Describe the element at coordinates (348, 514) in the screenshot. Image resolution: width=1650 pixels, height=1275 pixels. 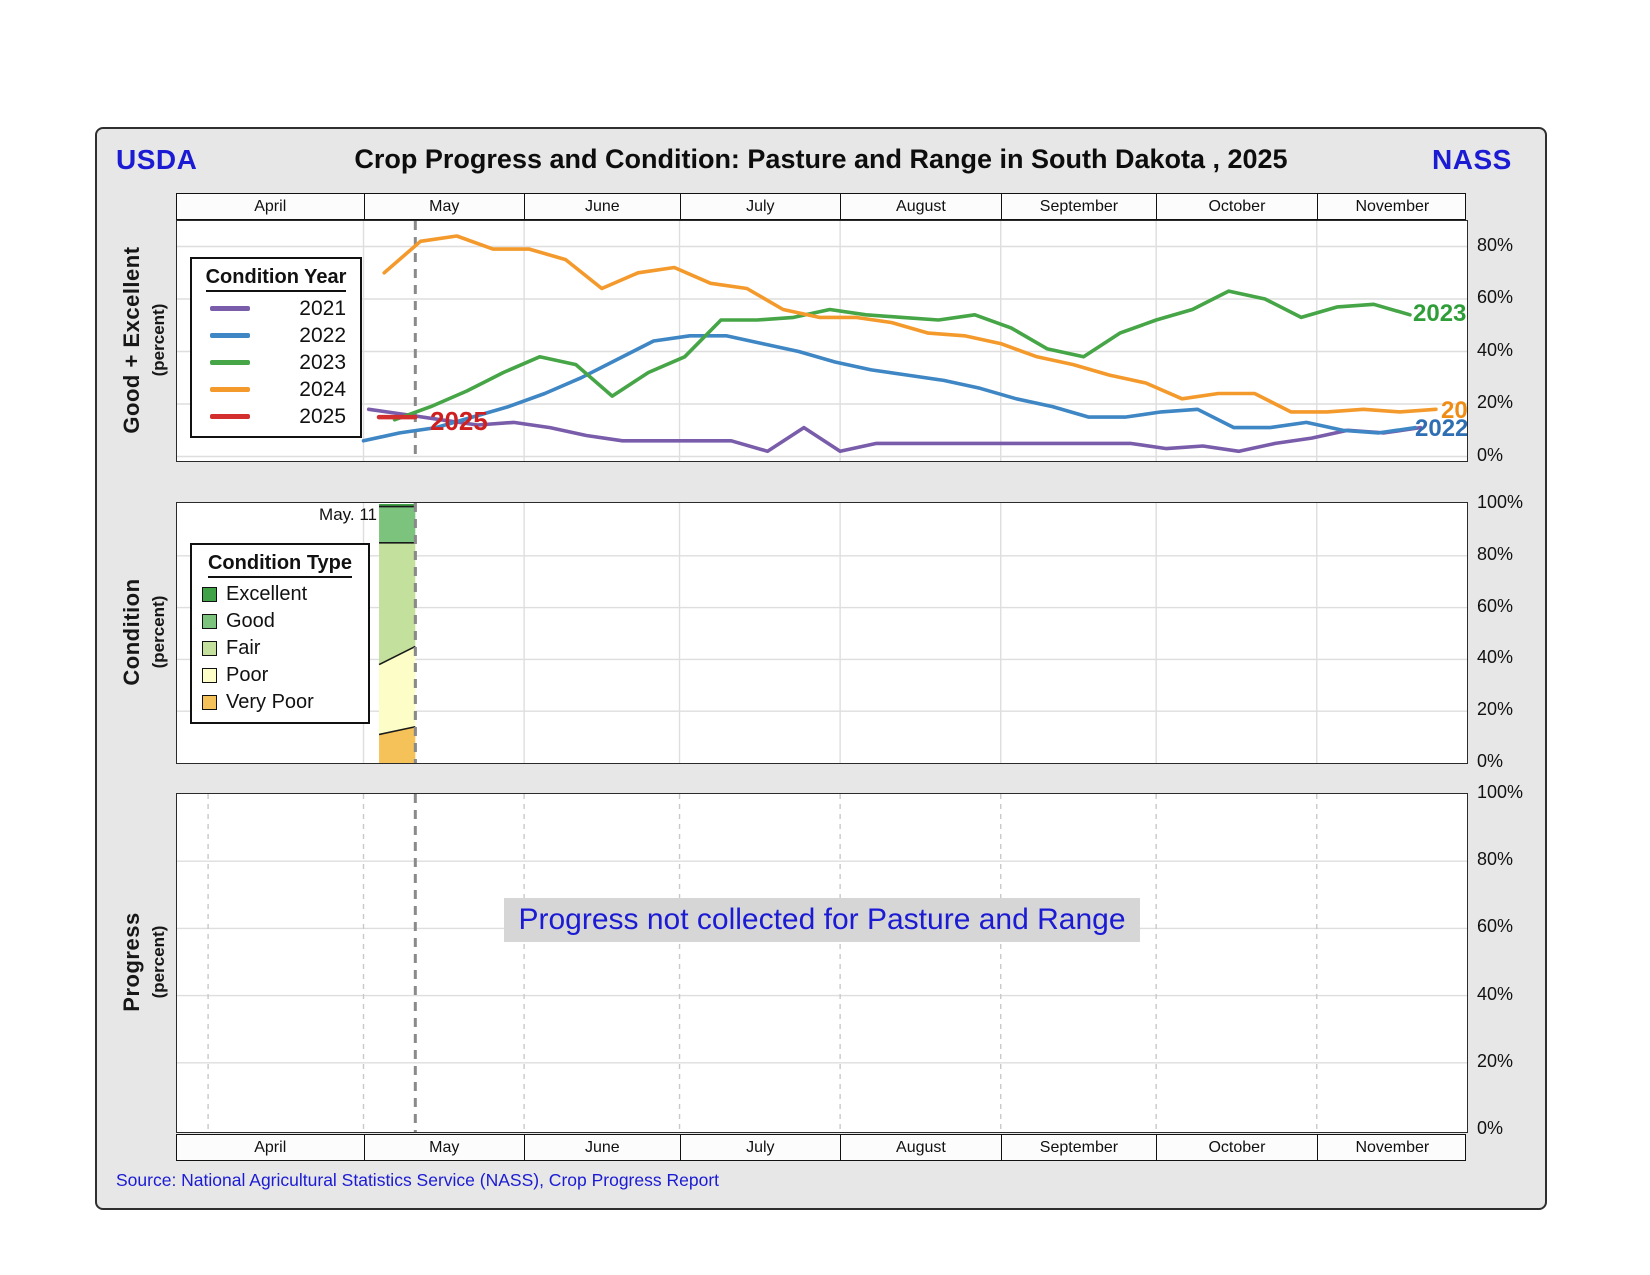
I see `week-label-may-11: May. 11` at that location.